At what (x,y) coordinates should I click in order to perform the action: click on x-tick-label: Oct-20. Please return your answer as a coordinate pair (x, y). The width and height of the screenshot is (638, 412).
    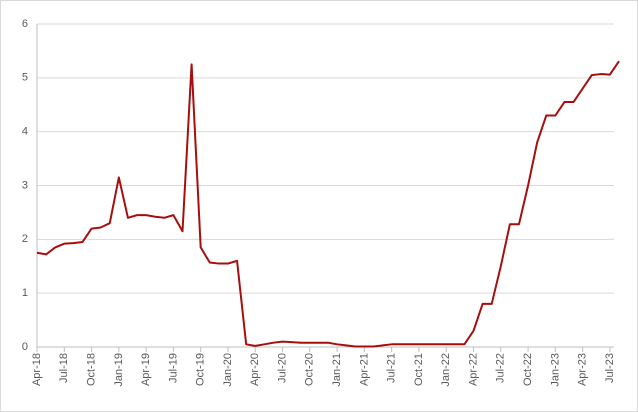
    Looking at the image, I should click on (310, 369).